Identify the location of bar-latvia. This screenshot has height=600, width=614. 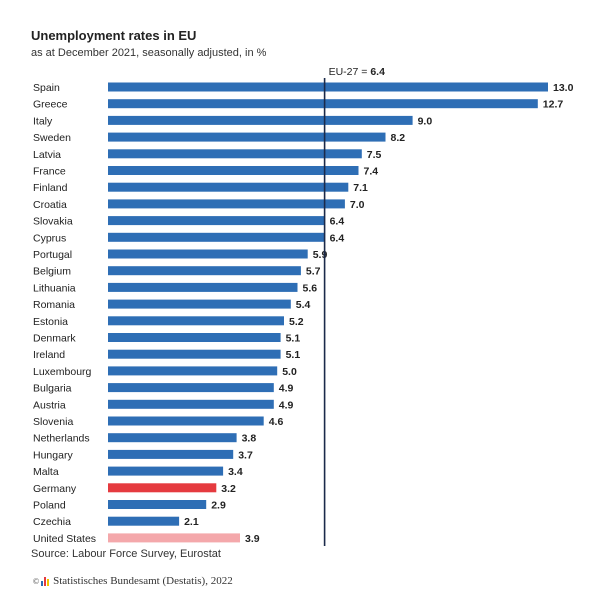
(235, 154).